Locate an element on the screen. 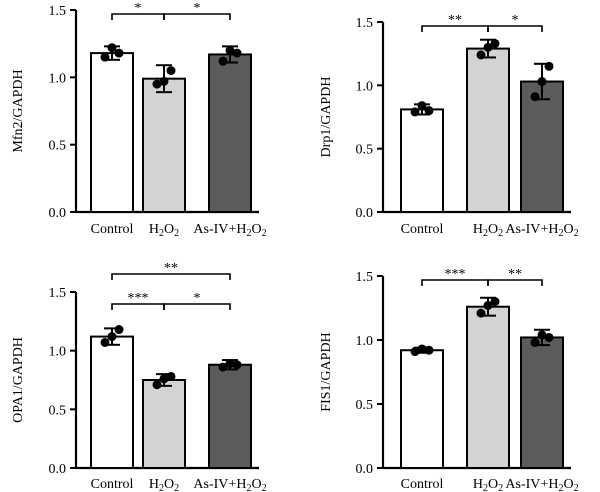  y-axis-label: OPA1/GAPDH is located at coordinates (18, 380).